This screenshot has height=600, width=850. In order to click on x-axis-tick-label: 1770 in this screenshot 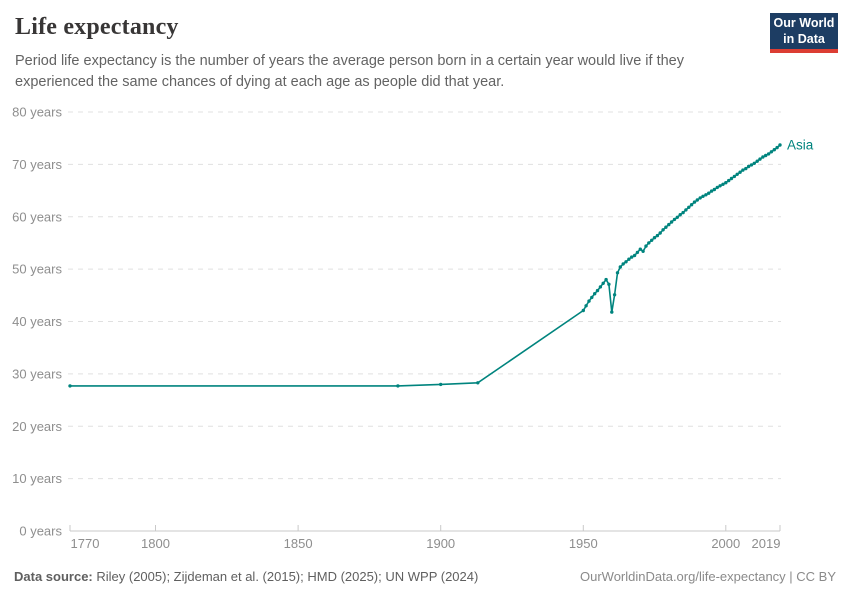, I will do `click(85, 543)`.